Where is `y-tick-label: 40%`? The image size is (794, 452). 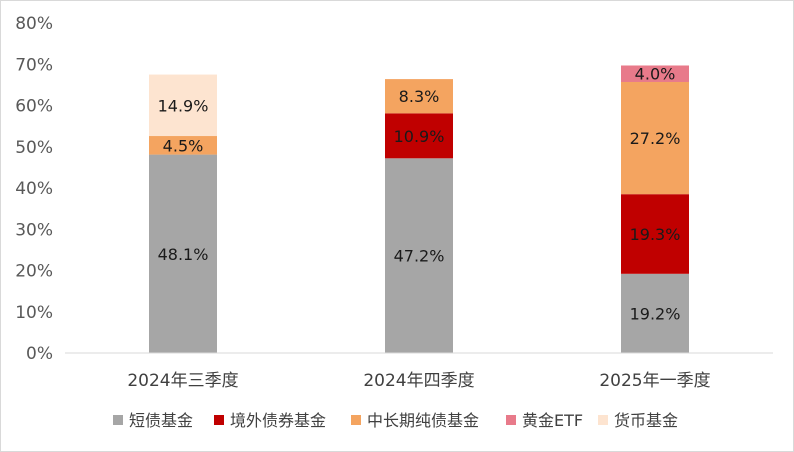
y-tick-label: 40% is located at coordinates (34, 189).